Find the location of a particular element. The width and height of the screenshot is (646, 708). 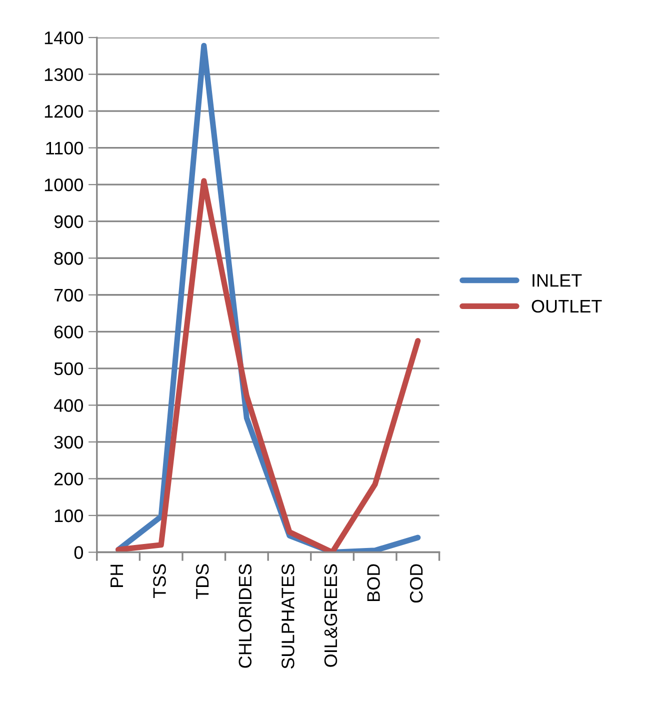

y-tick-label: 1400 is located at coordinates (64, 37).